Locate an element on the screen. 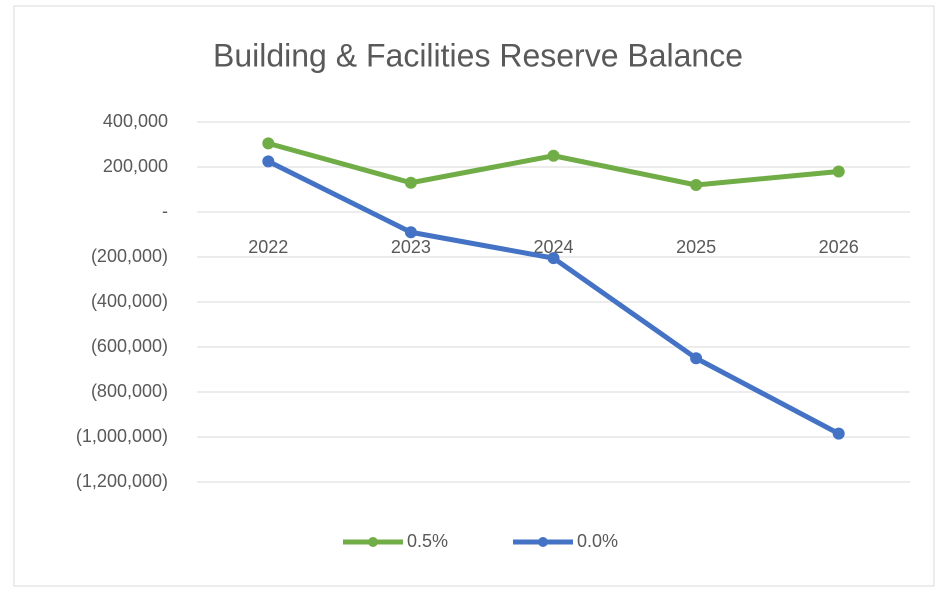 The height and width of the screenshot is (590, 938). legend-label: 0.5% is located at coordinates (427, 541).